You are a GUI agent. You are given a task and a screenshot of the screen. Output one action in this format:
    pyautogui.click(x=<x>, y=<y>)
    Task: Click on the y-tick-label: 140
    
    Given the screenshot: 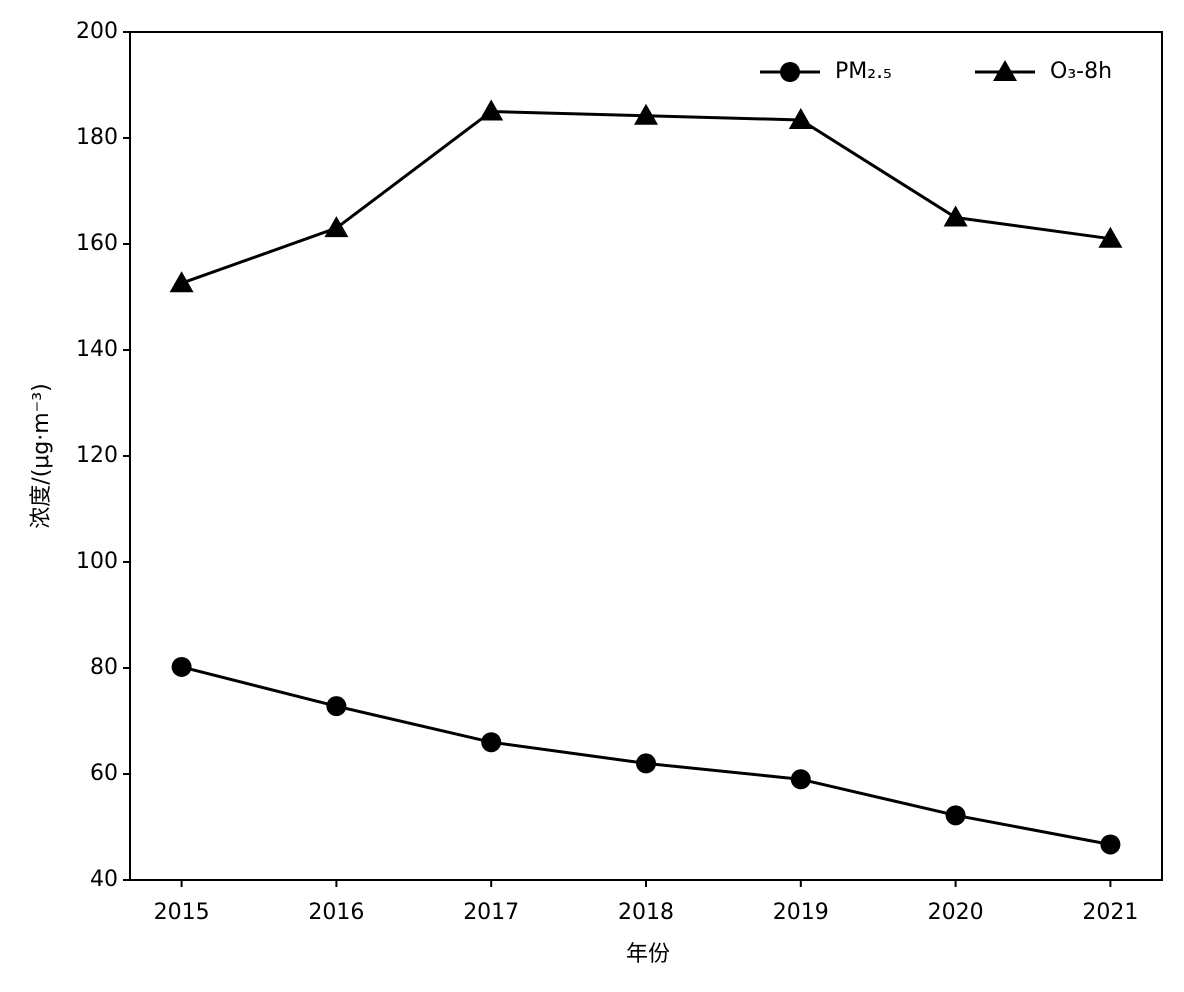 What is the action you would take?
    pyautogui.click(x=97, y=349)
    